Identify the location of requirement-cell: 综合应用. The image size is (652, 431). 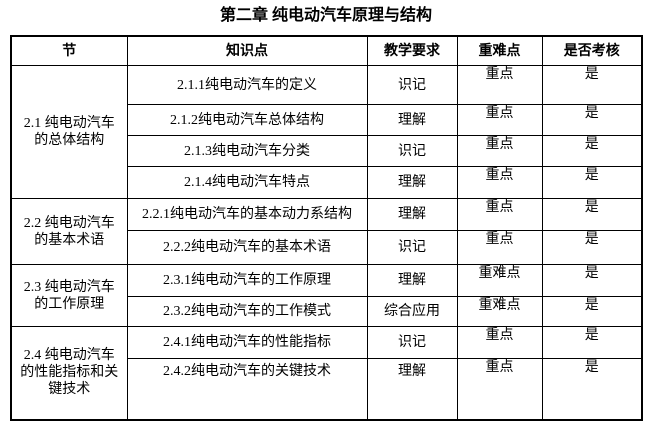
(412, 311).